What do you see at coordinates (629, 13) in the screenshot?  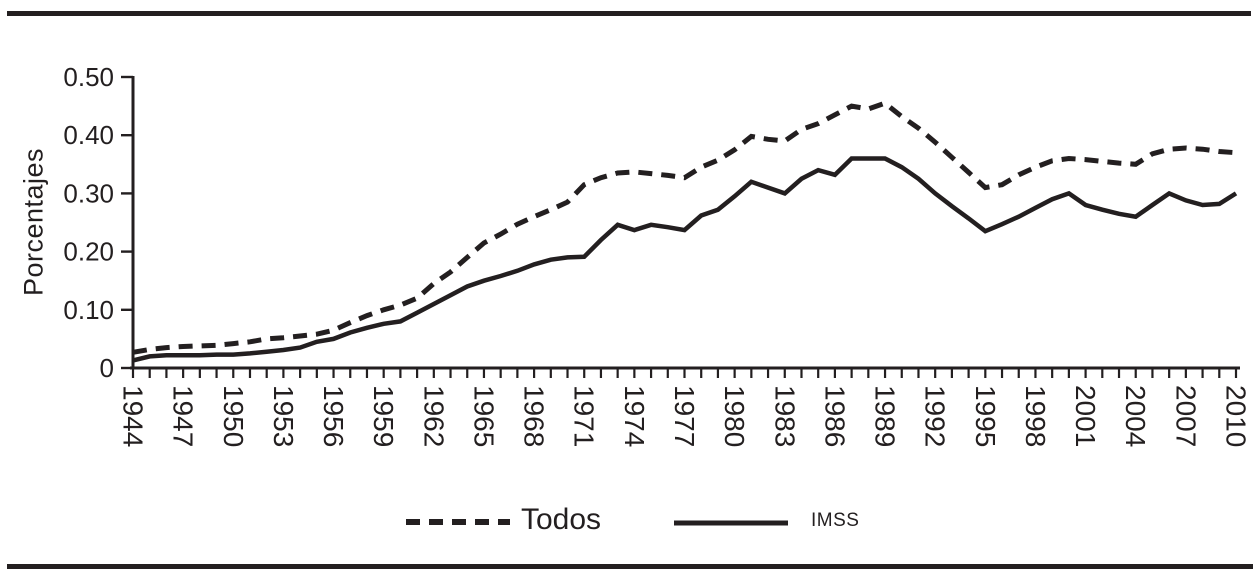 I see `top-rule` at bounding box center [629, 13].